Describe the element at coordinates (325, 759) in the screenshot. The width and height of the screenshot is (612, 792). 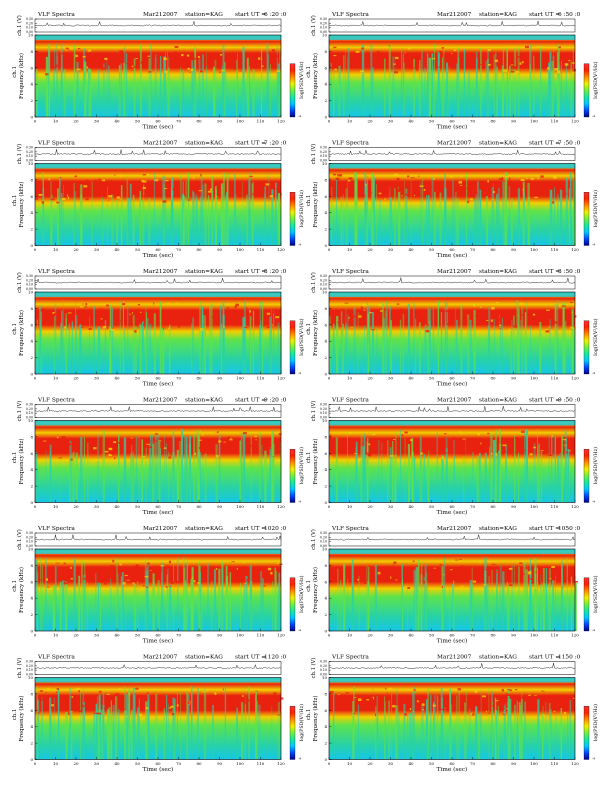
I see `y-tick-label: 0` at that location.